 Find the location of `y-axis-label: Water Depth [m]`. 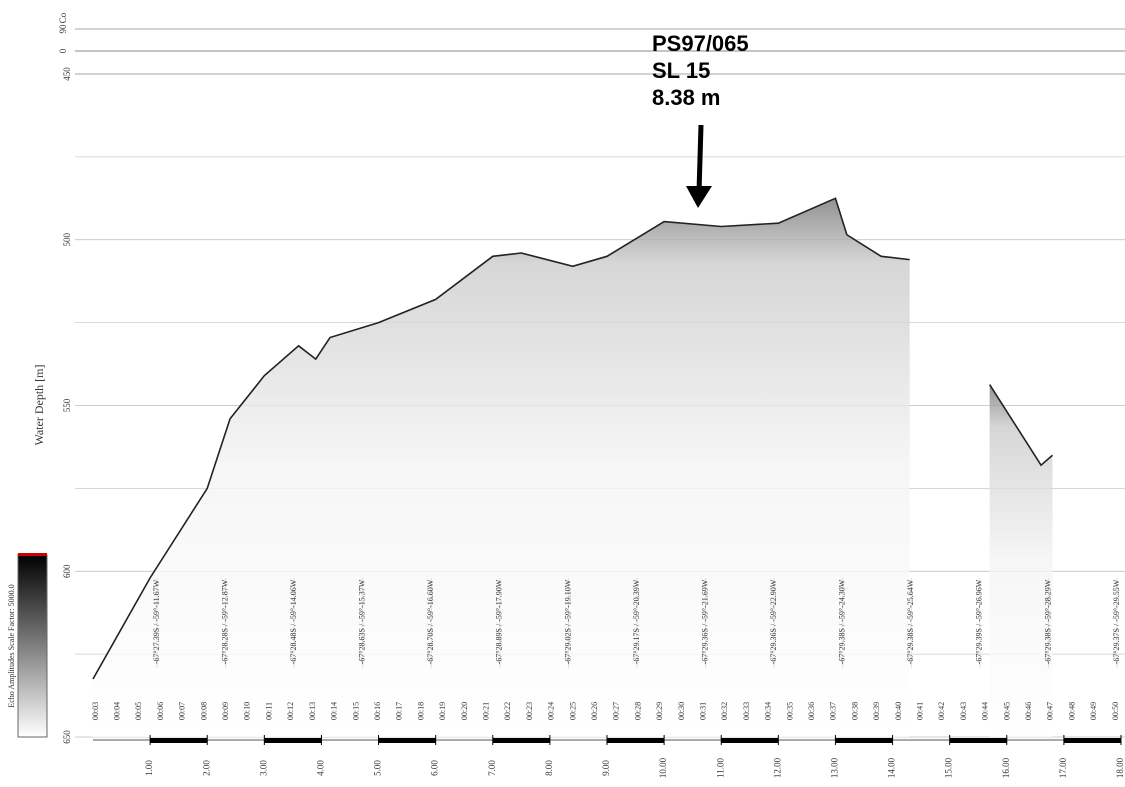

y-axis-label: Water Depth [m] is located at coordinates (39, 404).